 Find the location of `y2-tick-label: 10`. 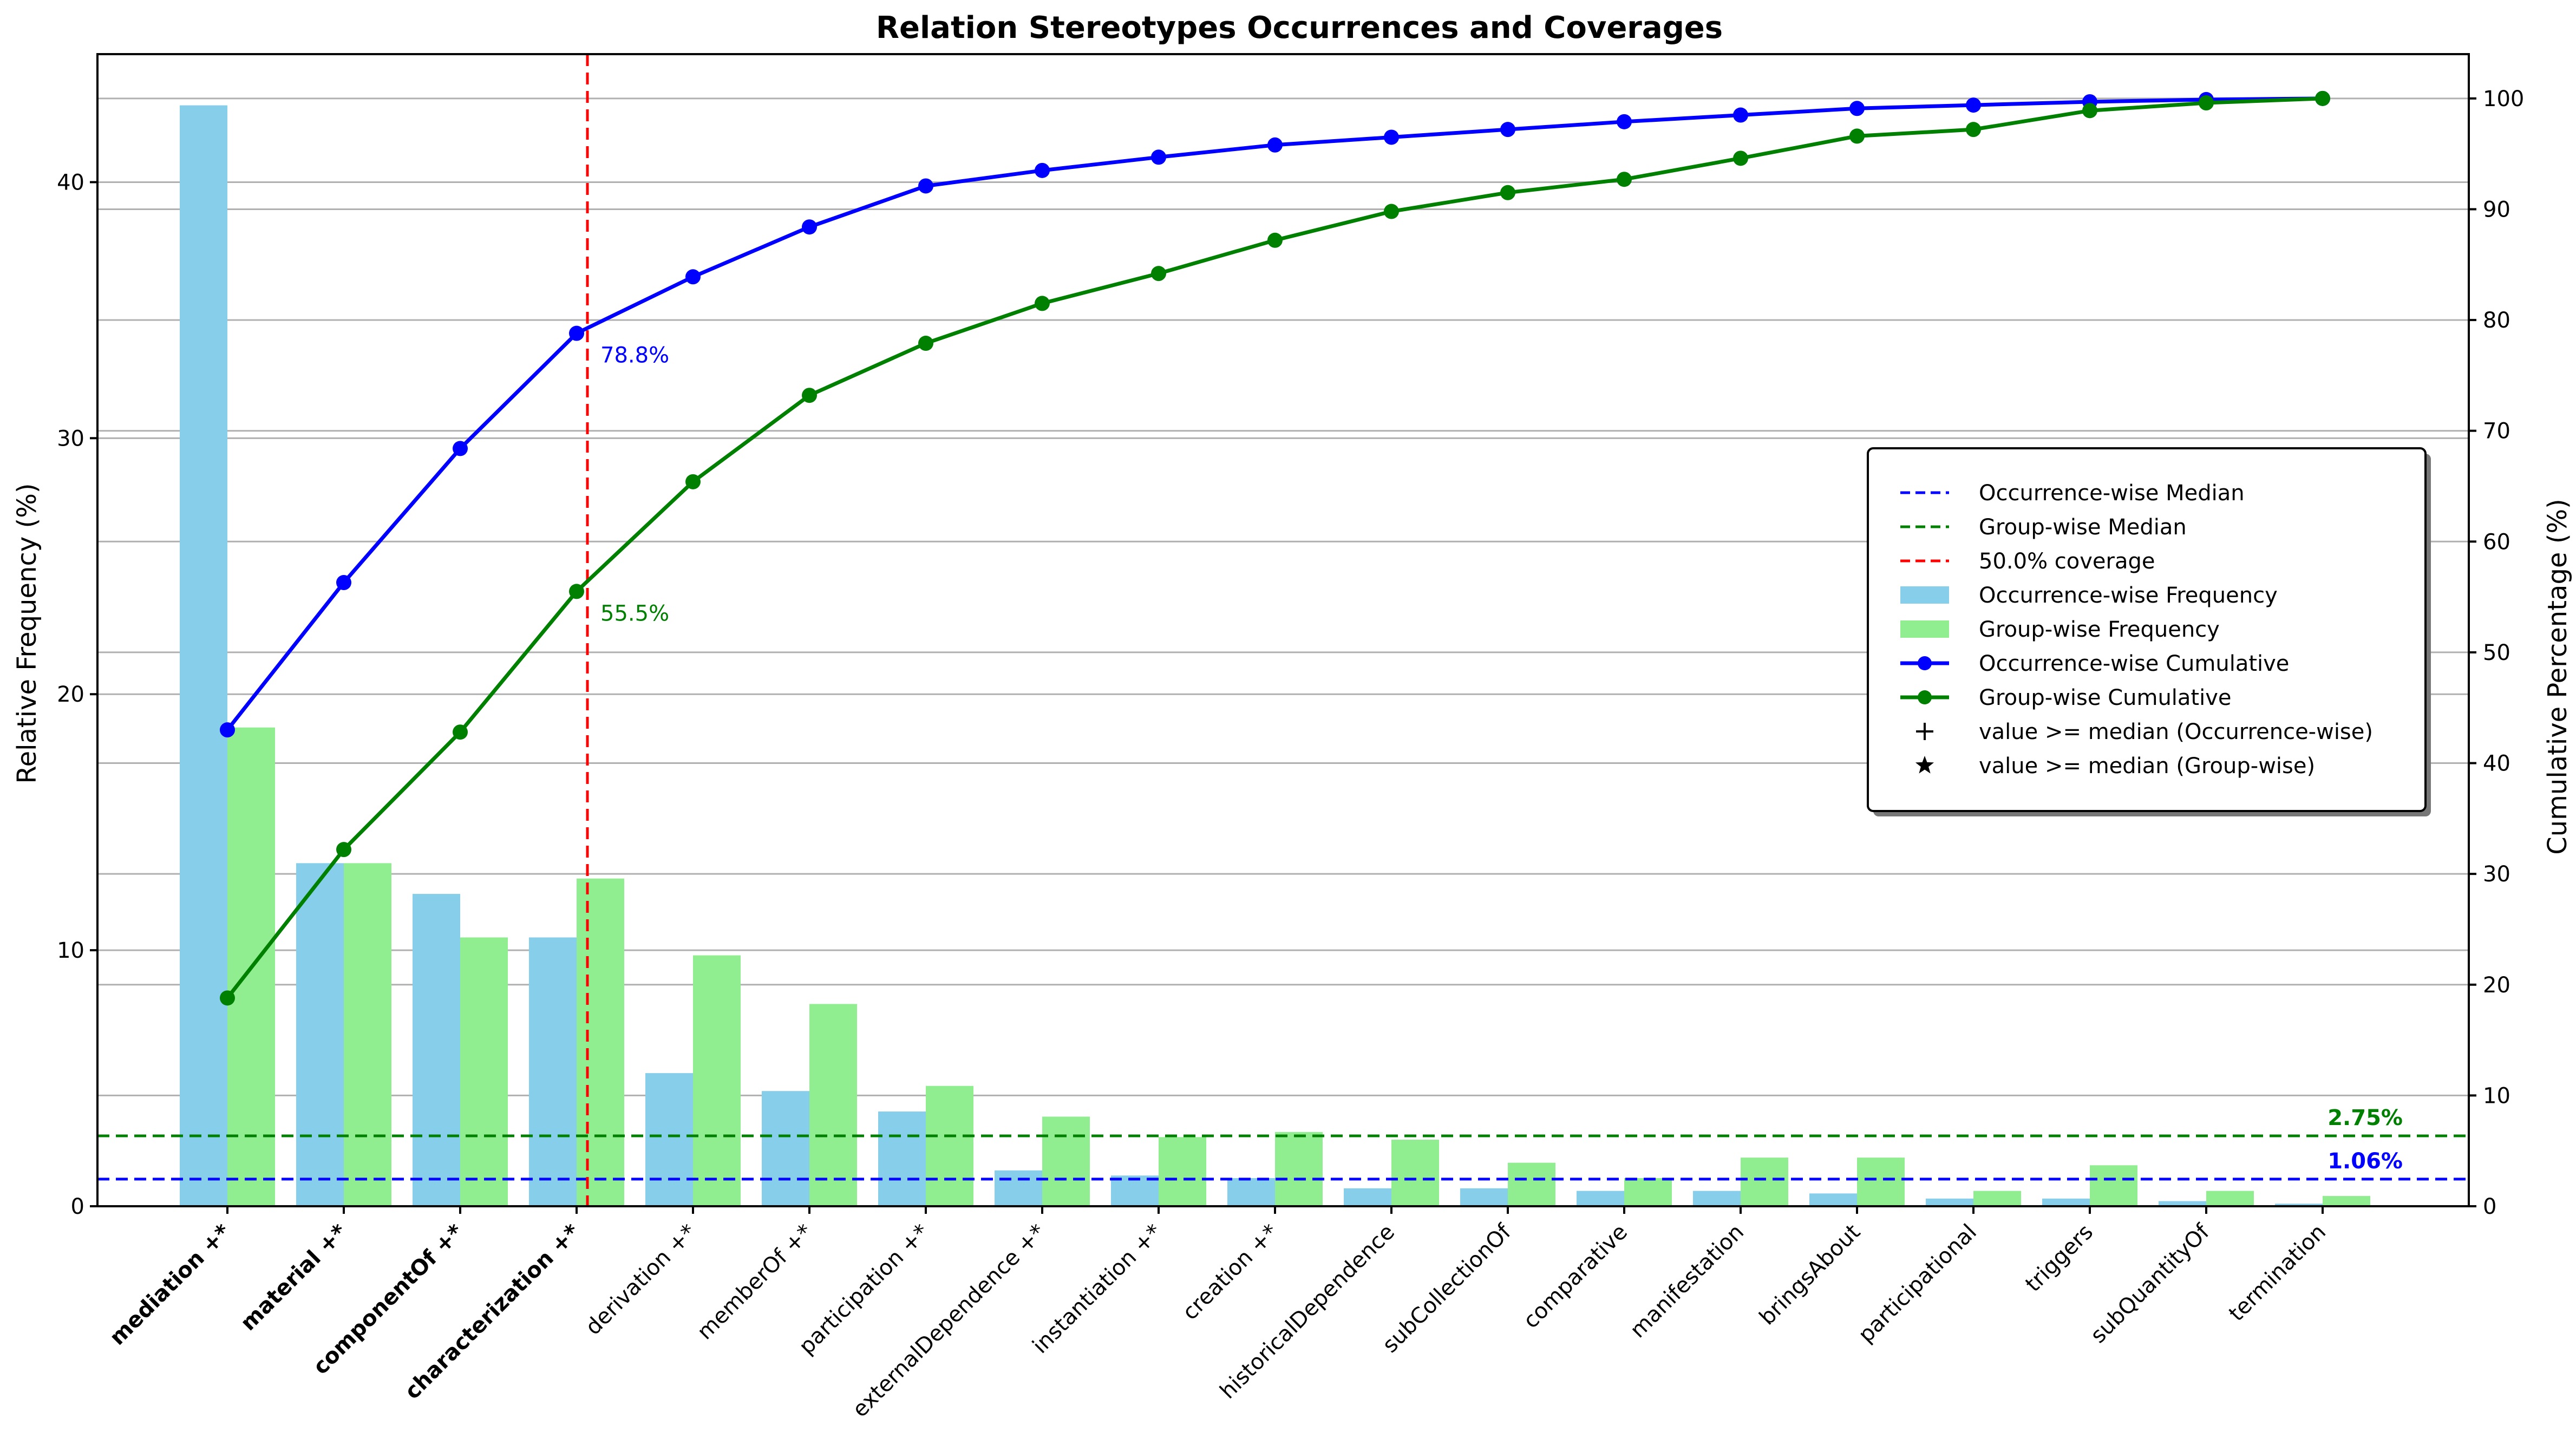

y2-tick-label: 10 is located at coordinates (2496, 1095).